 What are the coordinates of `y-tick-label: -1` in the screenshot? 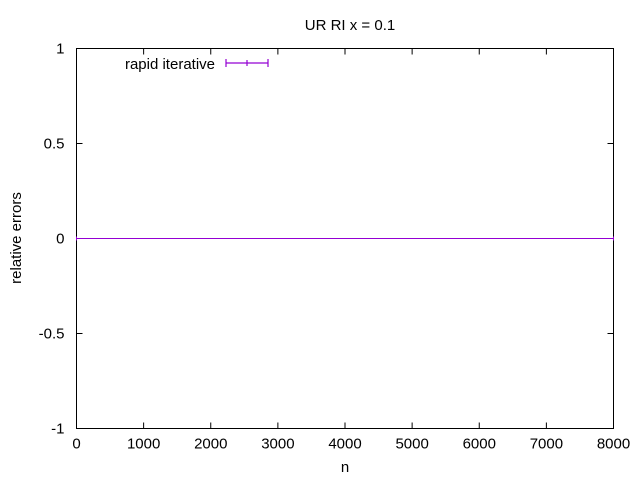 It's located at (57, 429).